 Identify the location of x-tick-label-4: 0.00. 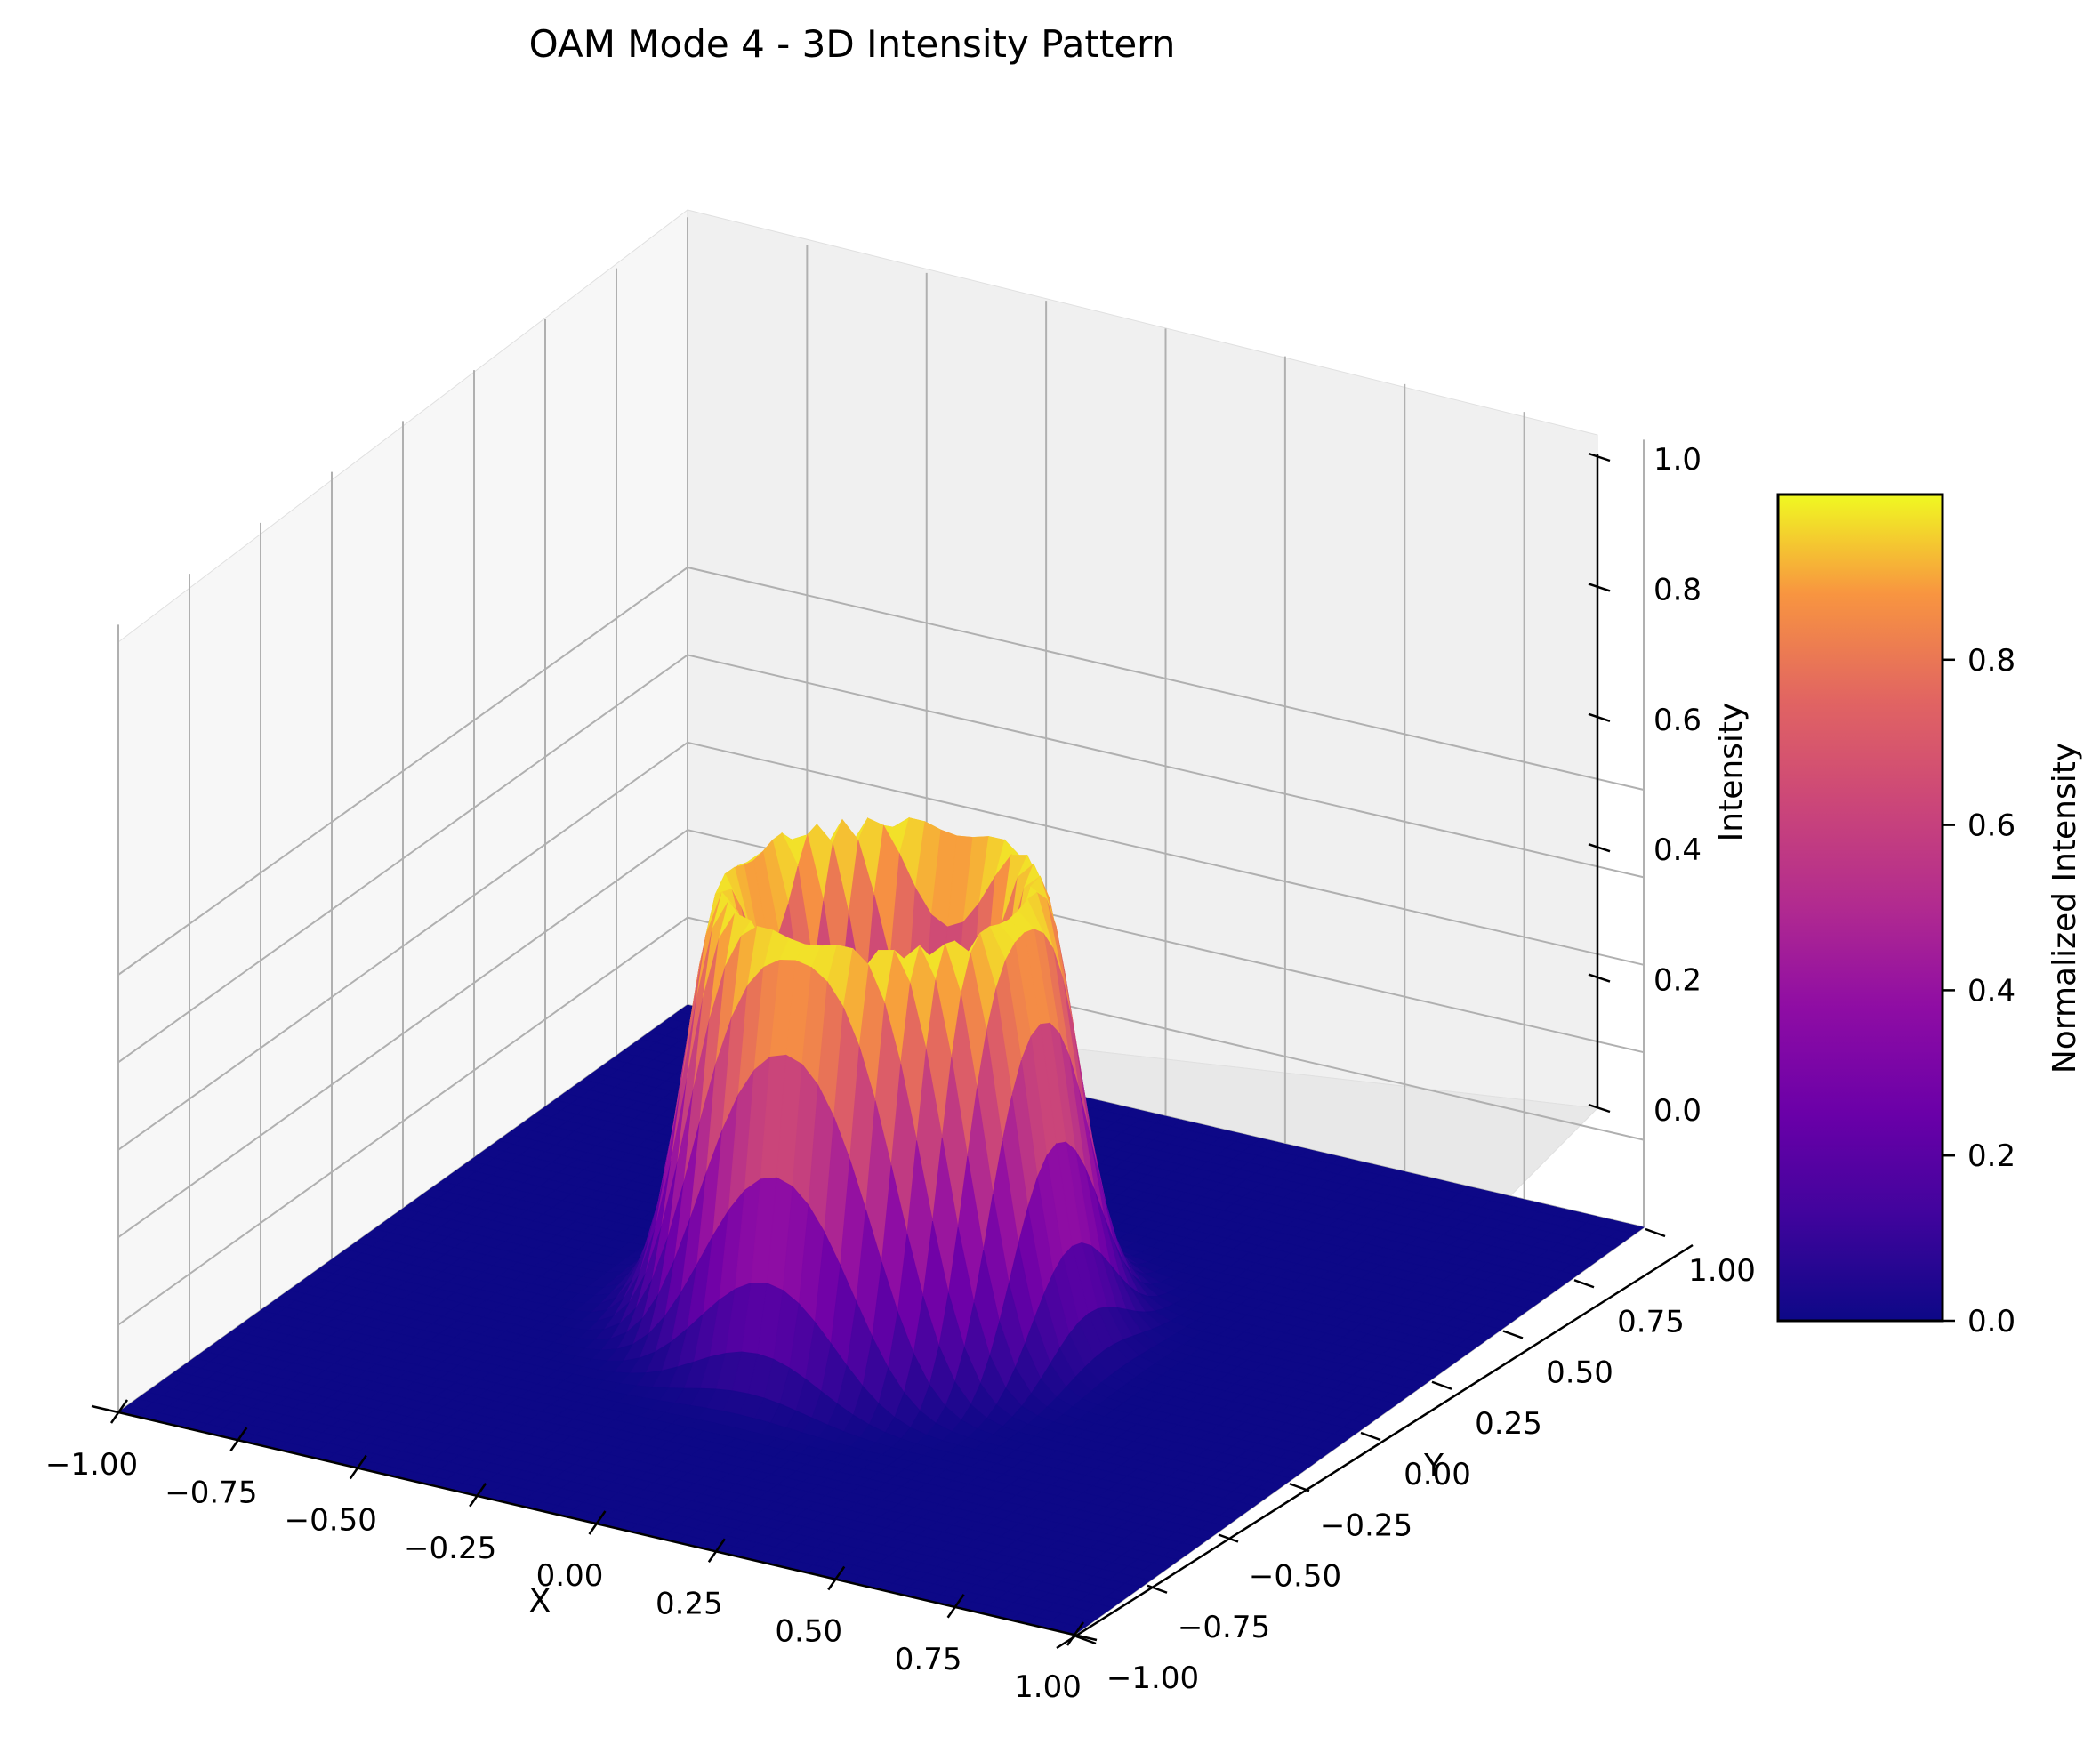
(570, 1576).